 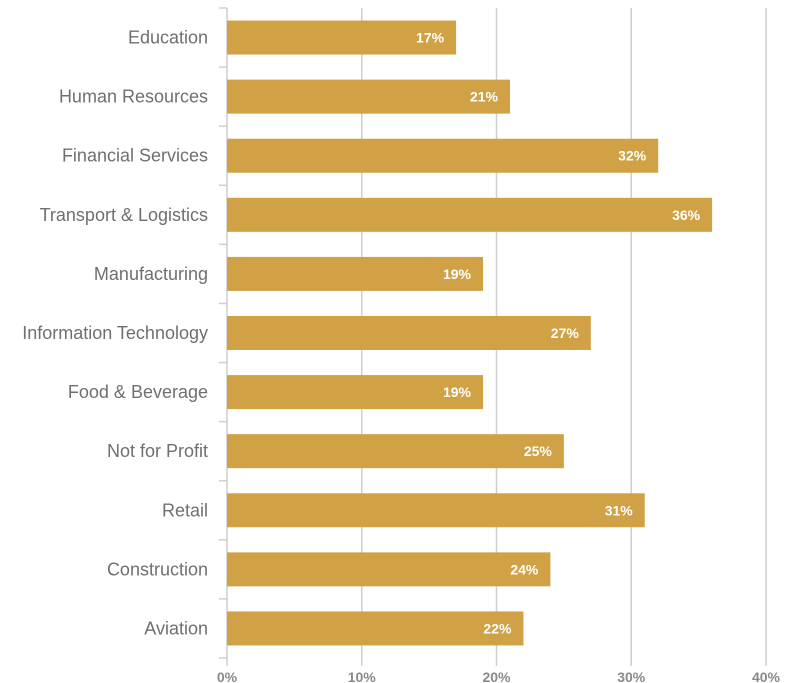 What do you see at coordinates (457, 274) in the screenshot?
I see `value-label-4: 19%` at bounding box center [457, 274].